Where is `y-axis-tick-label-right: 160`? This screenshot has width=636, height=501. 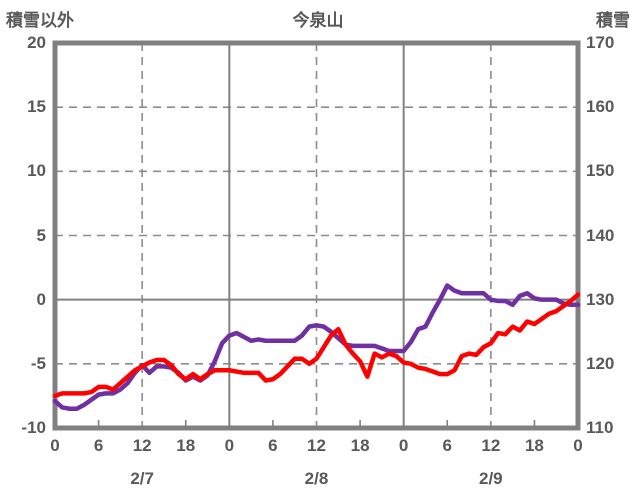
y-axis-tick-label-right: 160 is located at coordinates (600, 107).